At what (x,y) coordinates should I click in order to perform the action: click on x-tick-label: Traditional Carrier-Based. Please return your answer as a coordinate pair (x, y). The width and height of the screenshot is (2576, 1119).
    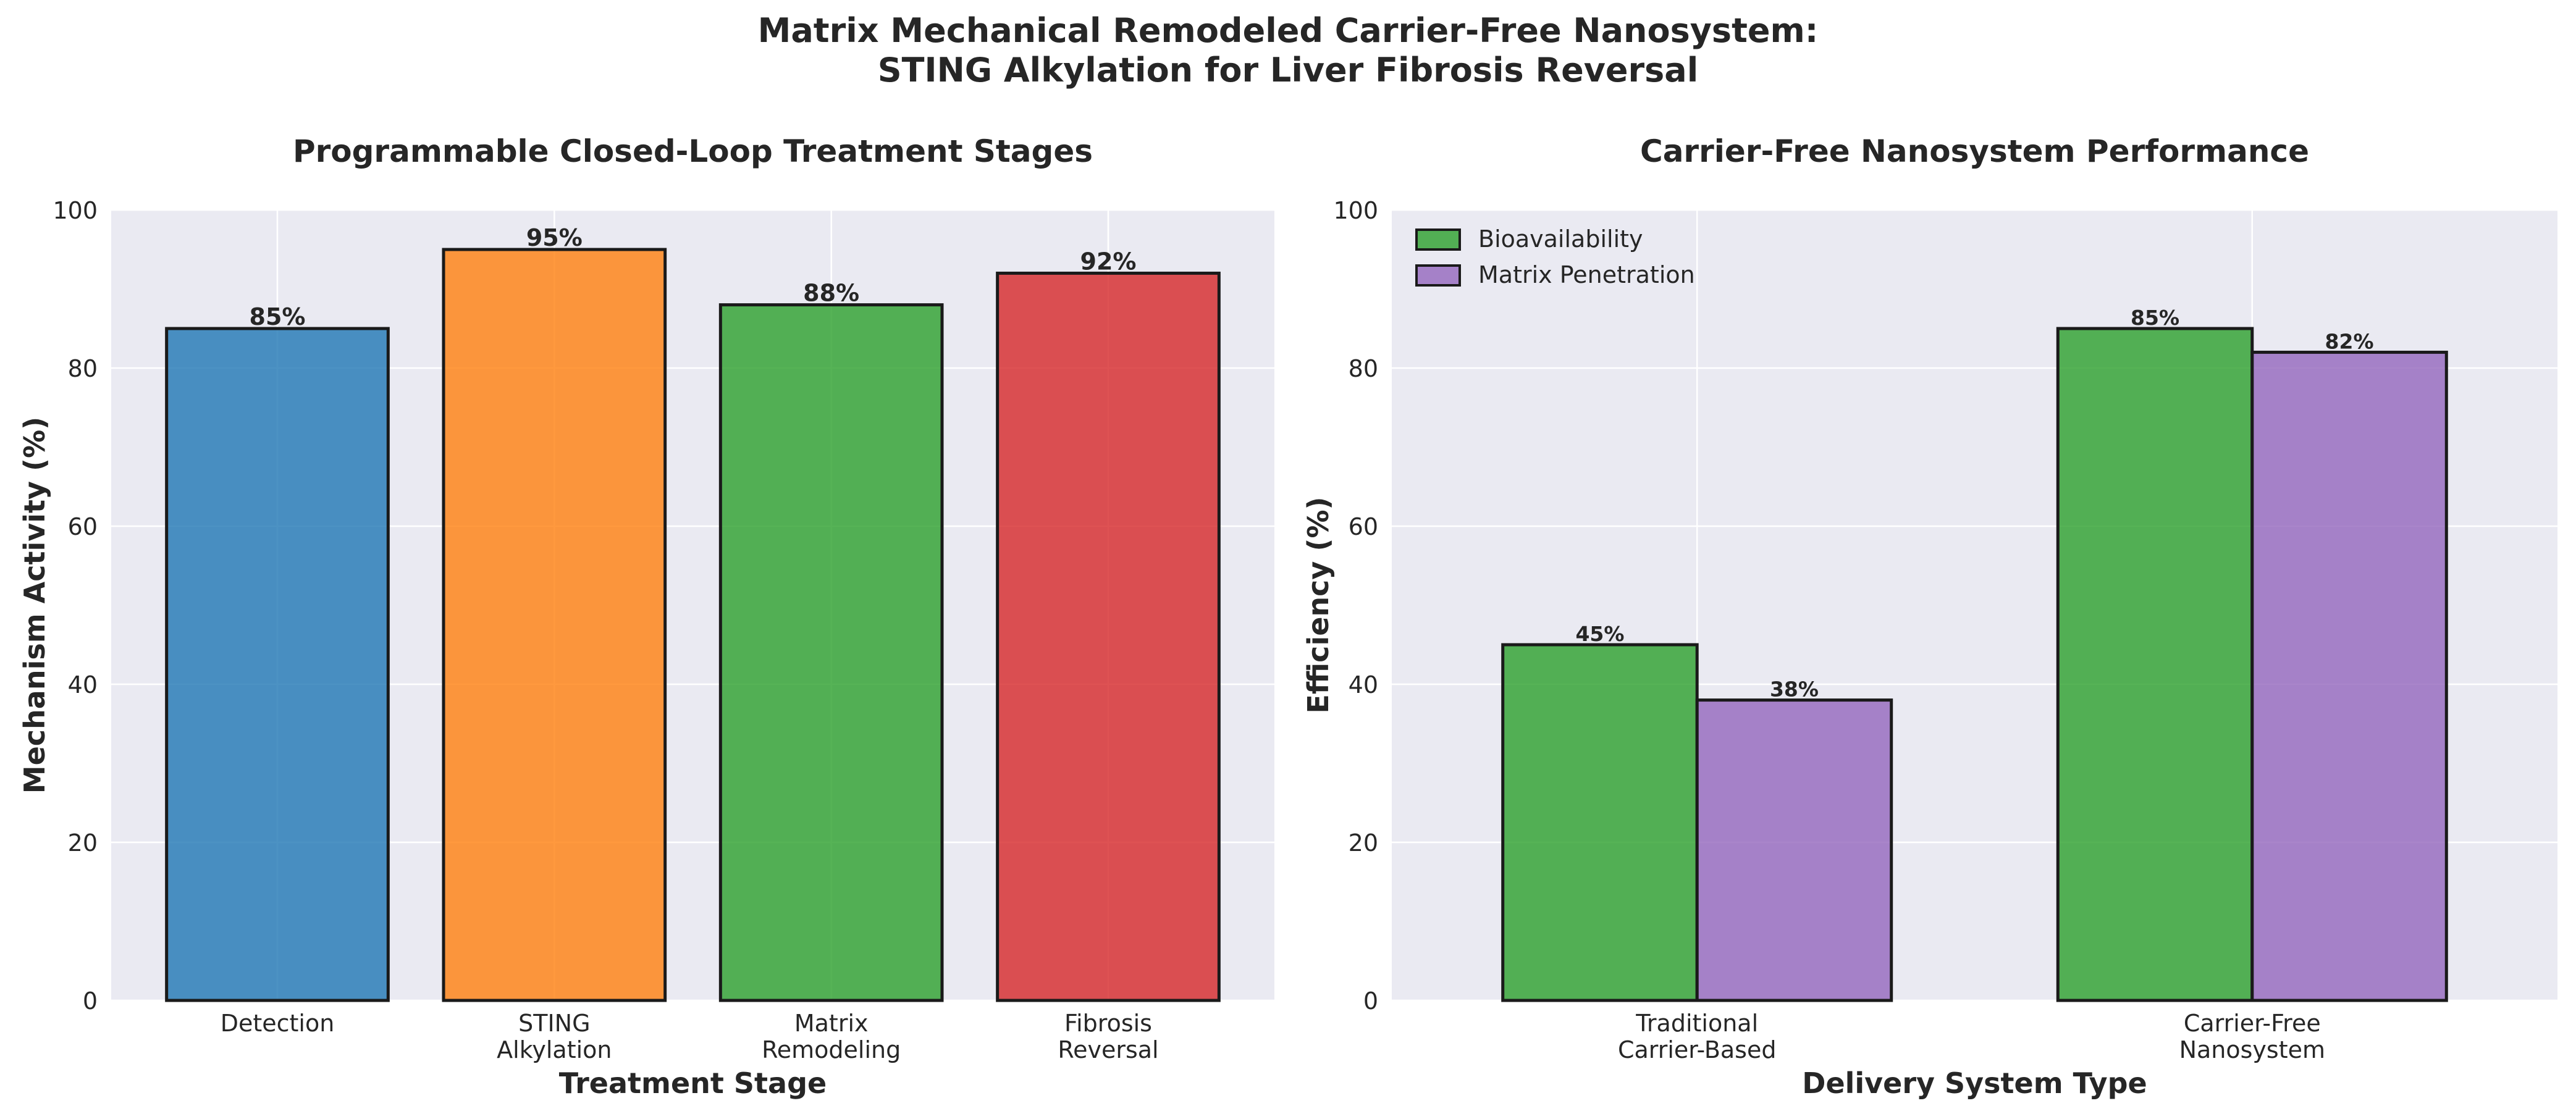
    Looking at the image, I should click on (1697, 1036).